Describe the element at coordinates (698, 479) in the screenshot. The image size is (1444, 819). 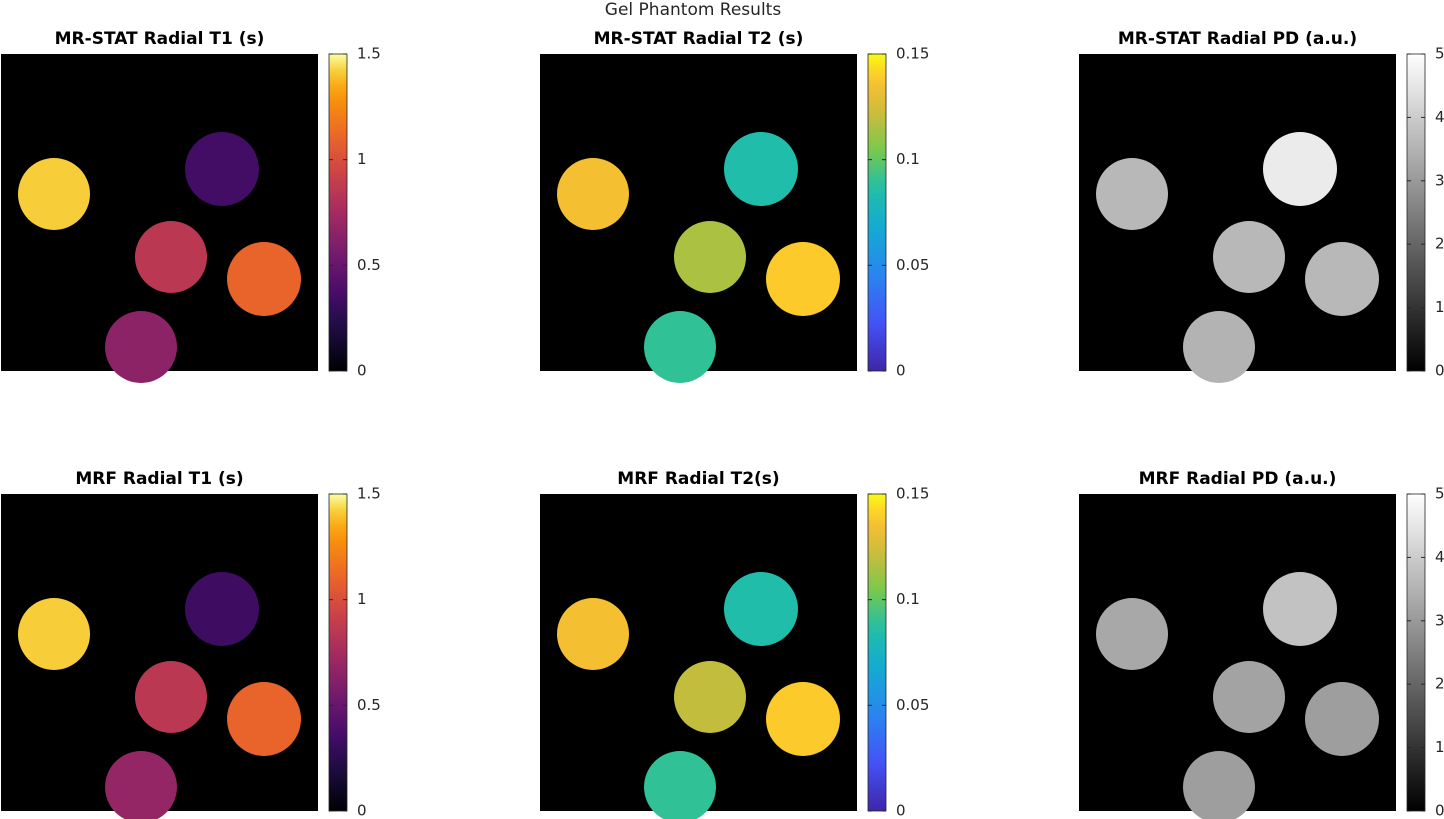
I see `panel-title: MRF Radial T2(s)` at that location.